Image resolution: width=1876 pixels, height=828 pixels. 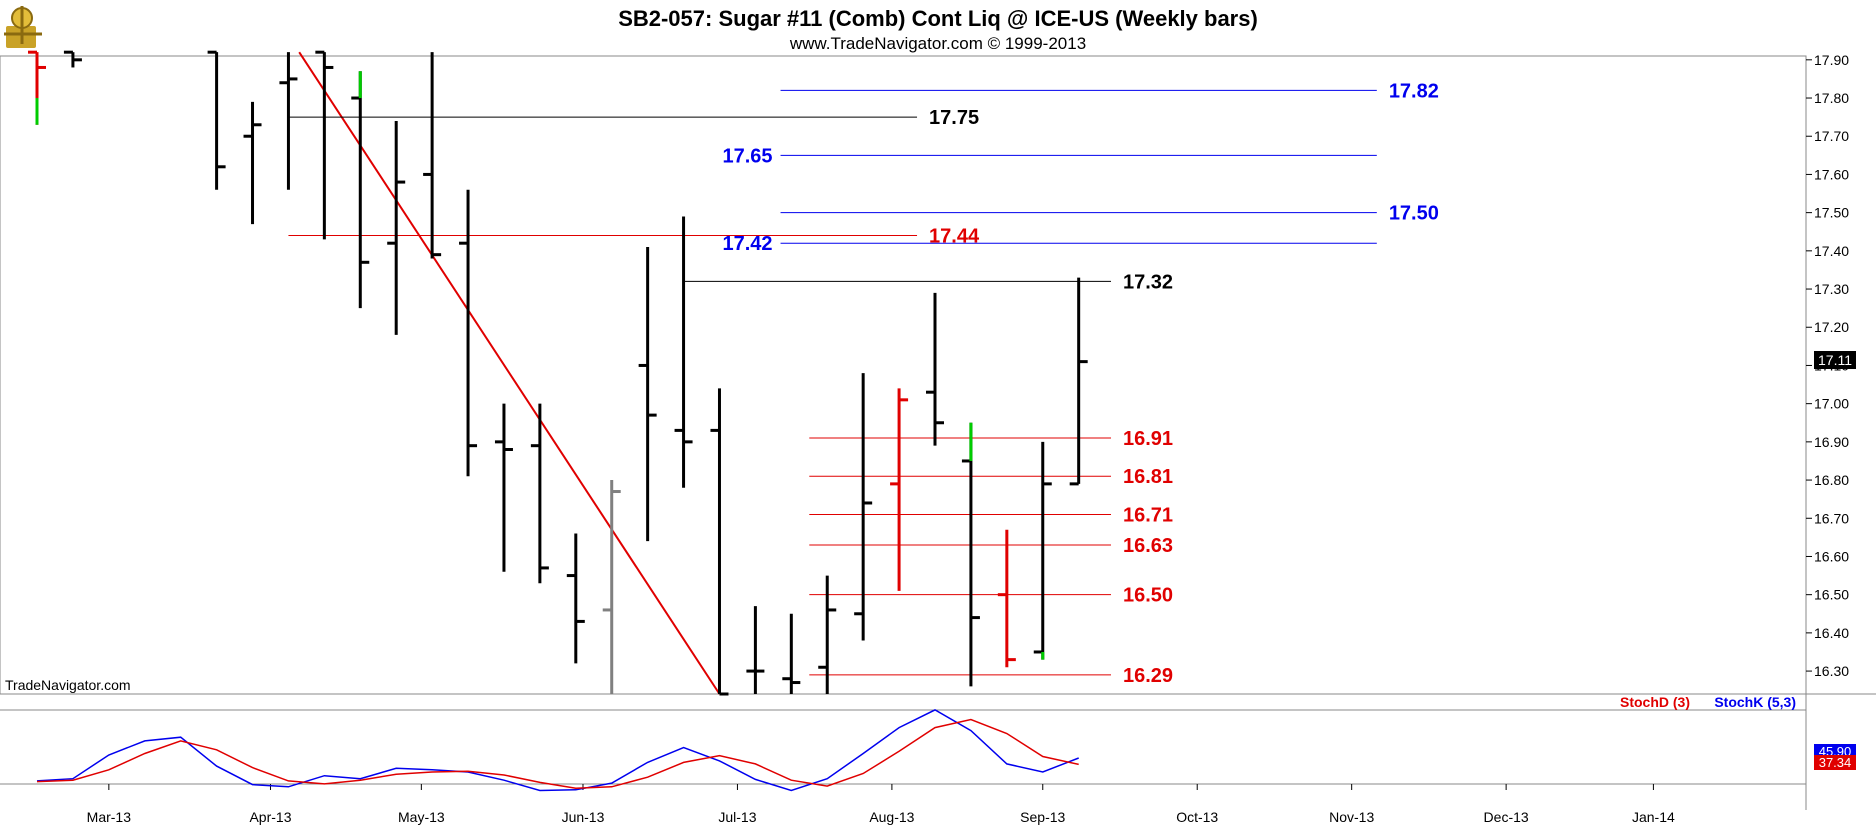 What do you see at coordinates (737, 817) in the screenshot?
I see `x-tick-label: Jul-13` at bounding box center [737, 817].